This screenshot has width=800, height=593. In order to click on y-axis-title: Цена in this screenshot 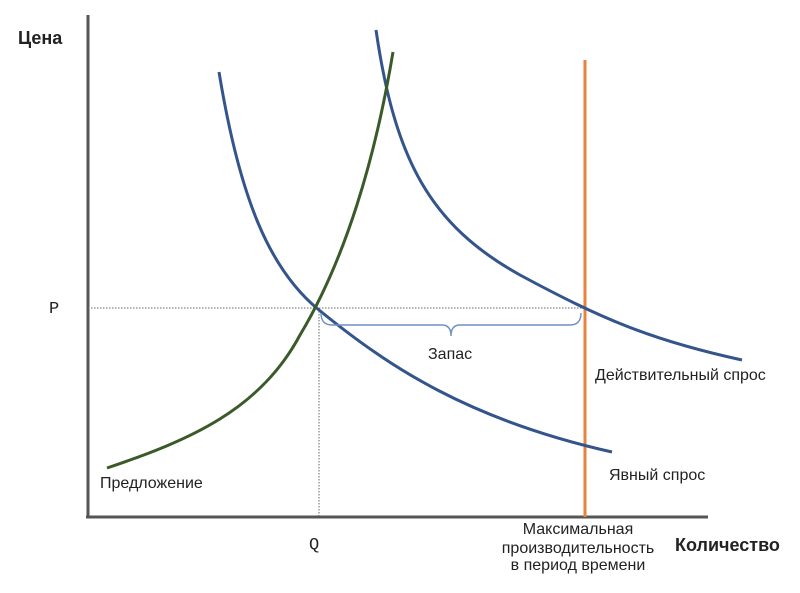, I will do `click(40, 38)`.